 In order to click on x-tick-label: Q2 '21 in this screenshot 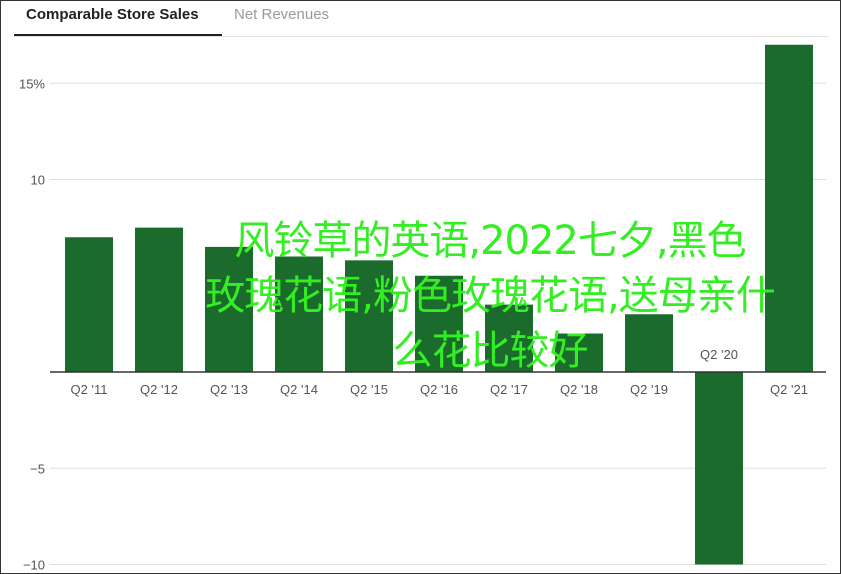, I will do `click(789, 389)`.